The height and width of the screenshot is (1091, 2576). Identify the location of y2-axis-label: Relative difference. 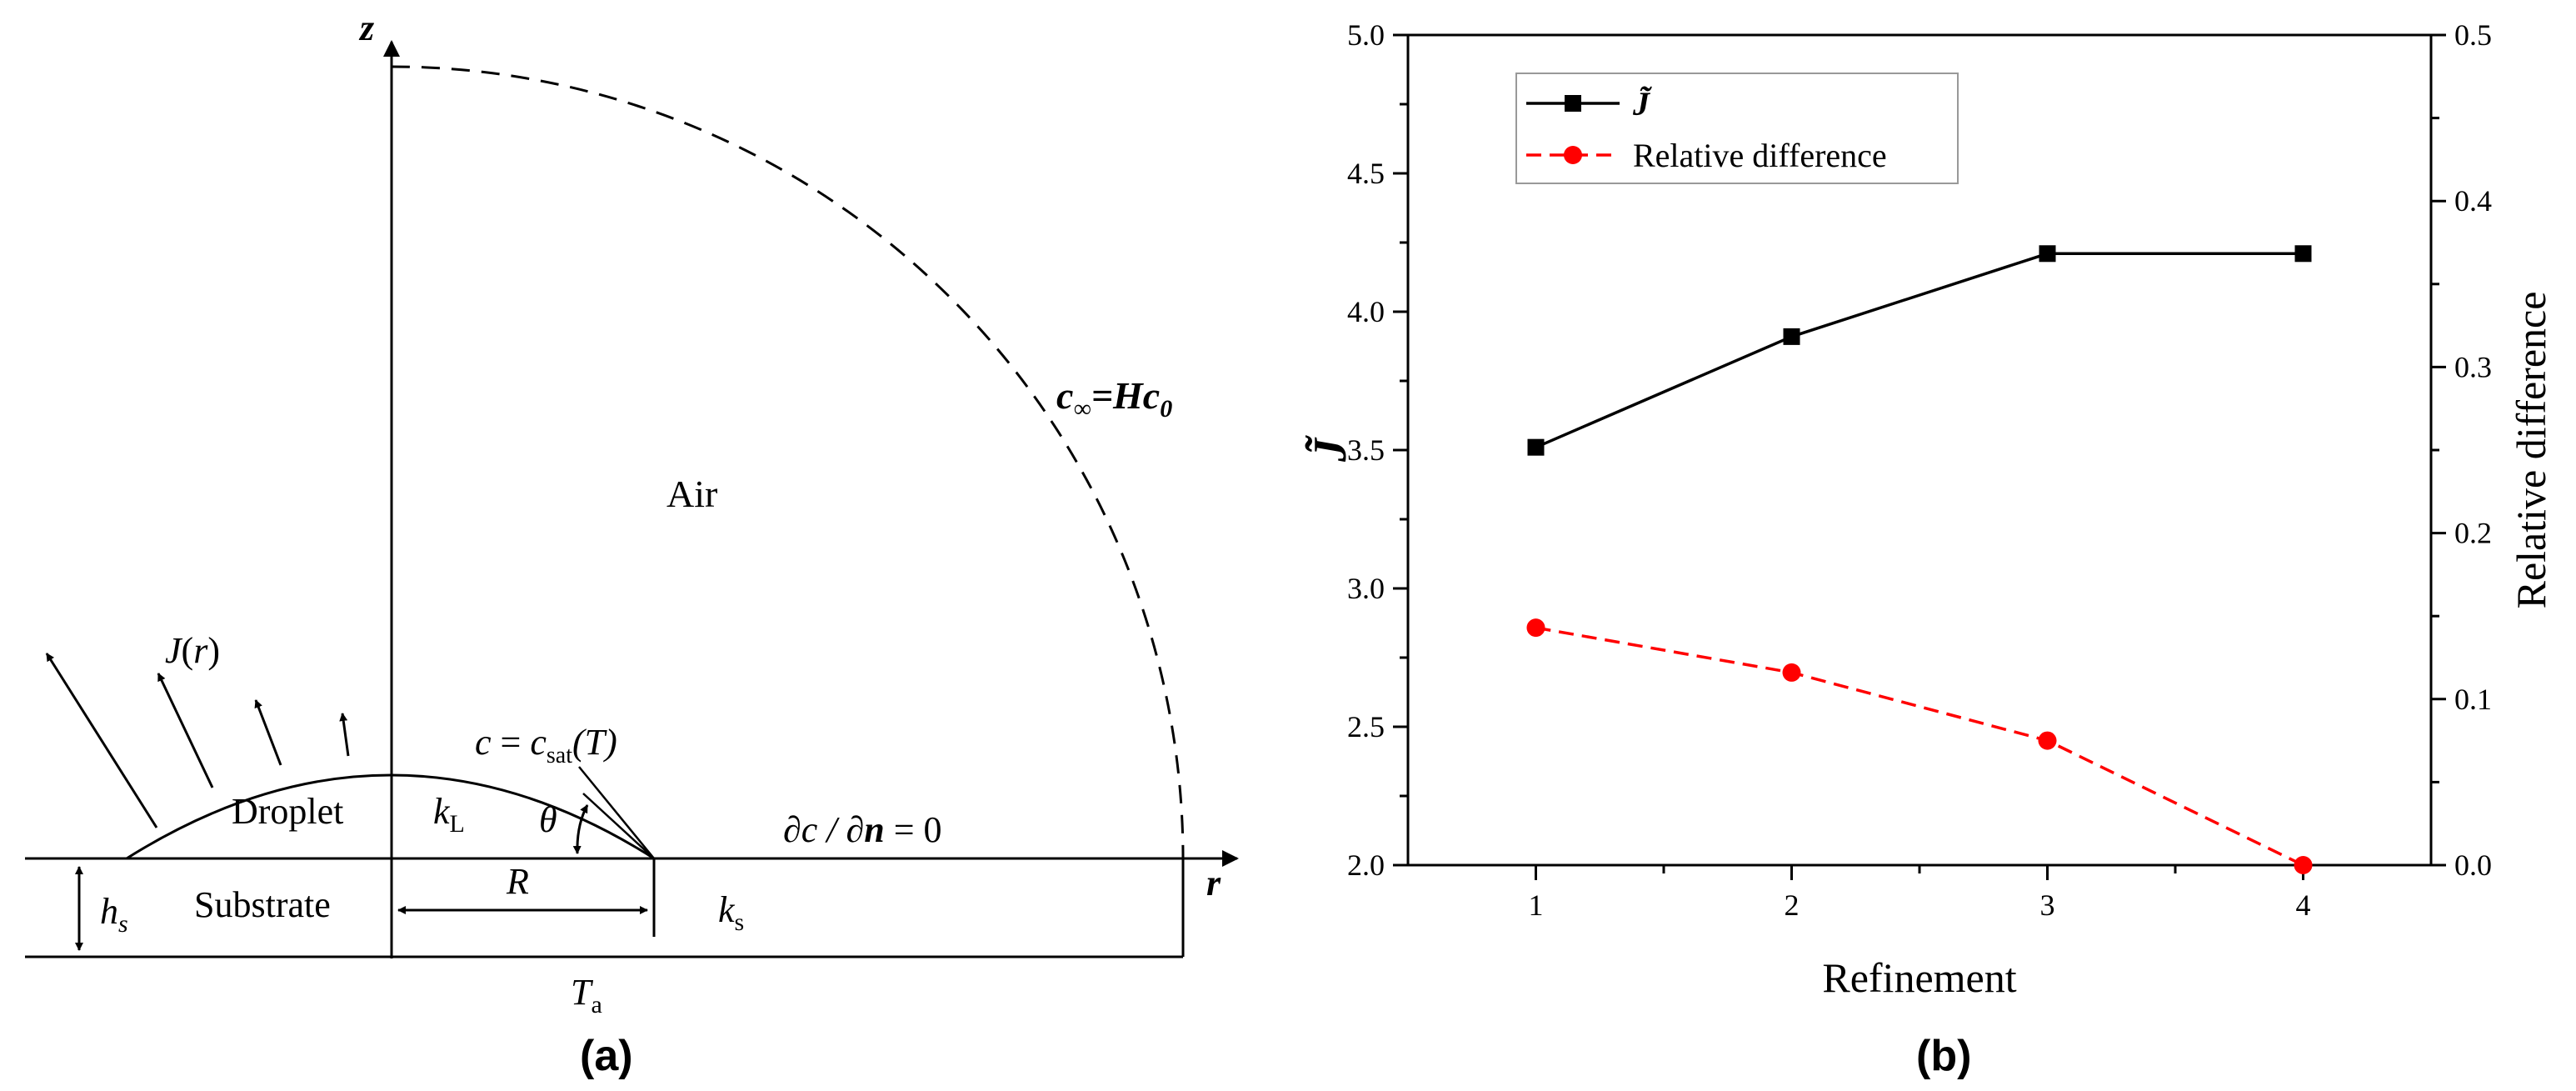
(2531, 450).